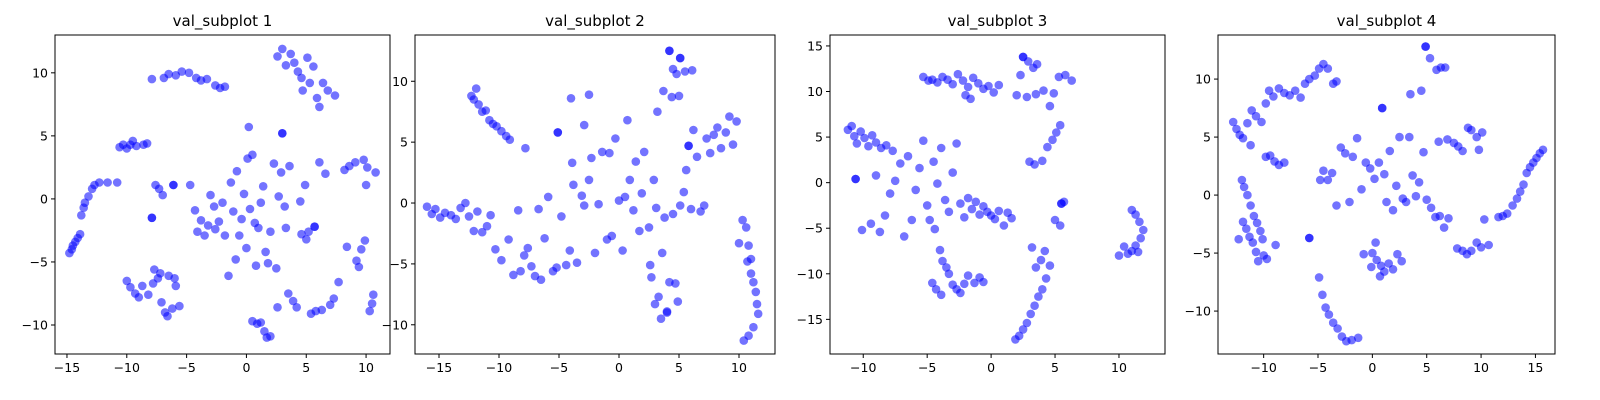 This screenshot has width=1600, height=400. What do you see at coordinates (814, 228) in the screenshot?
I see `y-tick-label: −5` at bounding box center [814, 228].